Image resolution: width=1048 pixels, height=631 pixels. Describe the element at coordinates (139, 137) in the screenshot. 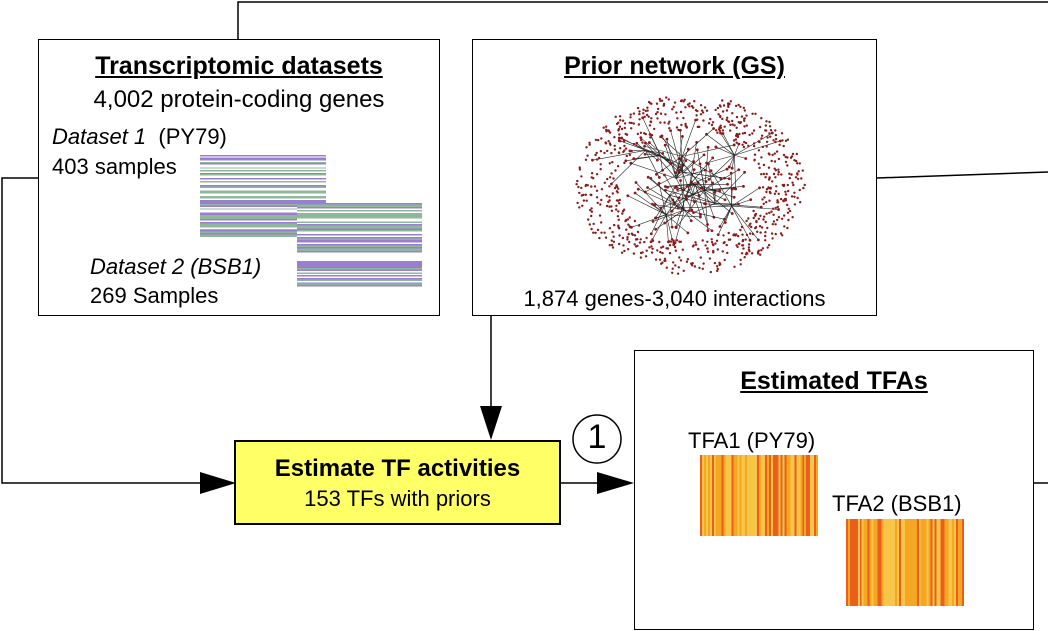

I see `dataset1-label: Dataset 1 (PY79)` at that location.